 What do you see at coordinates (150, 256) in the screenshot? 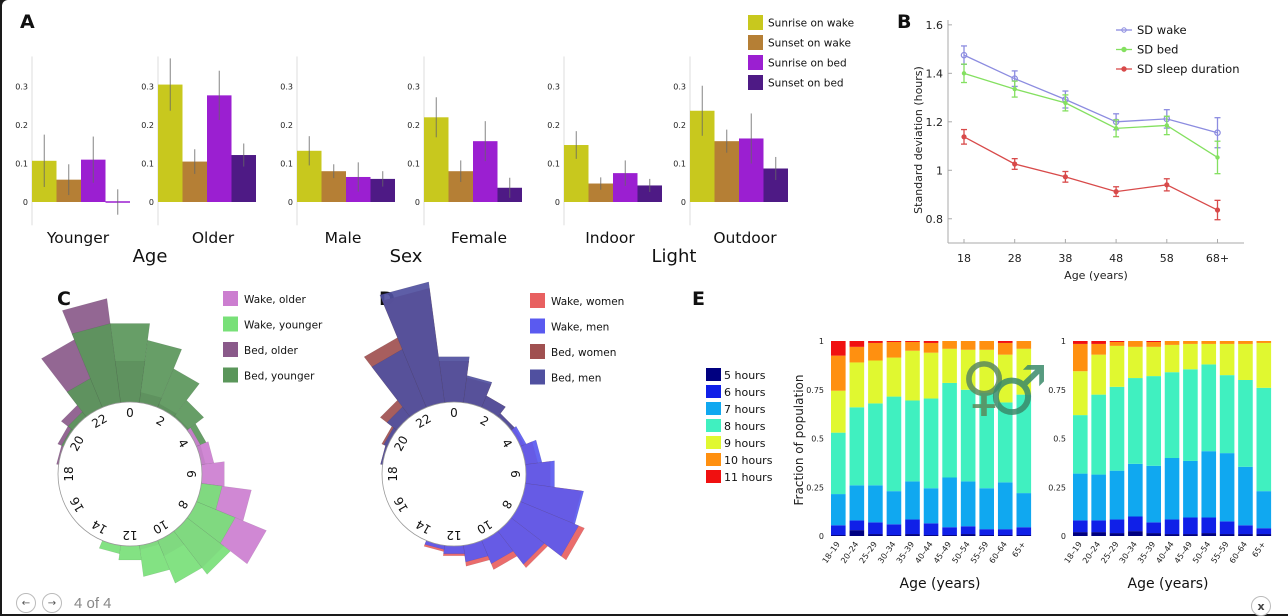
I see `factor-label: Age` at bounding box center [150, 256].